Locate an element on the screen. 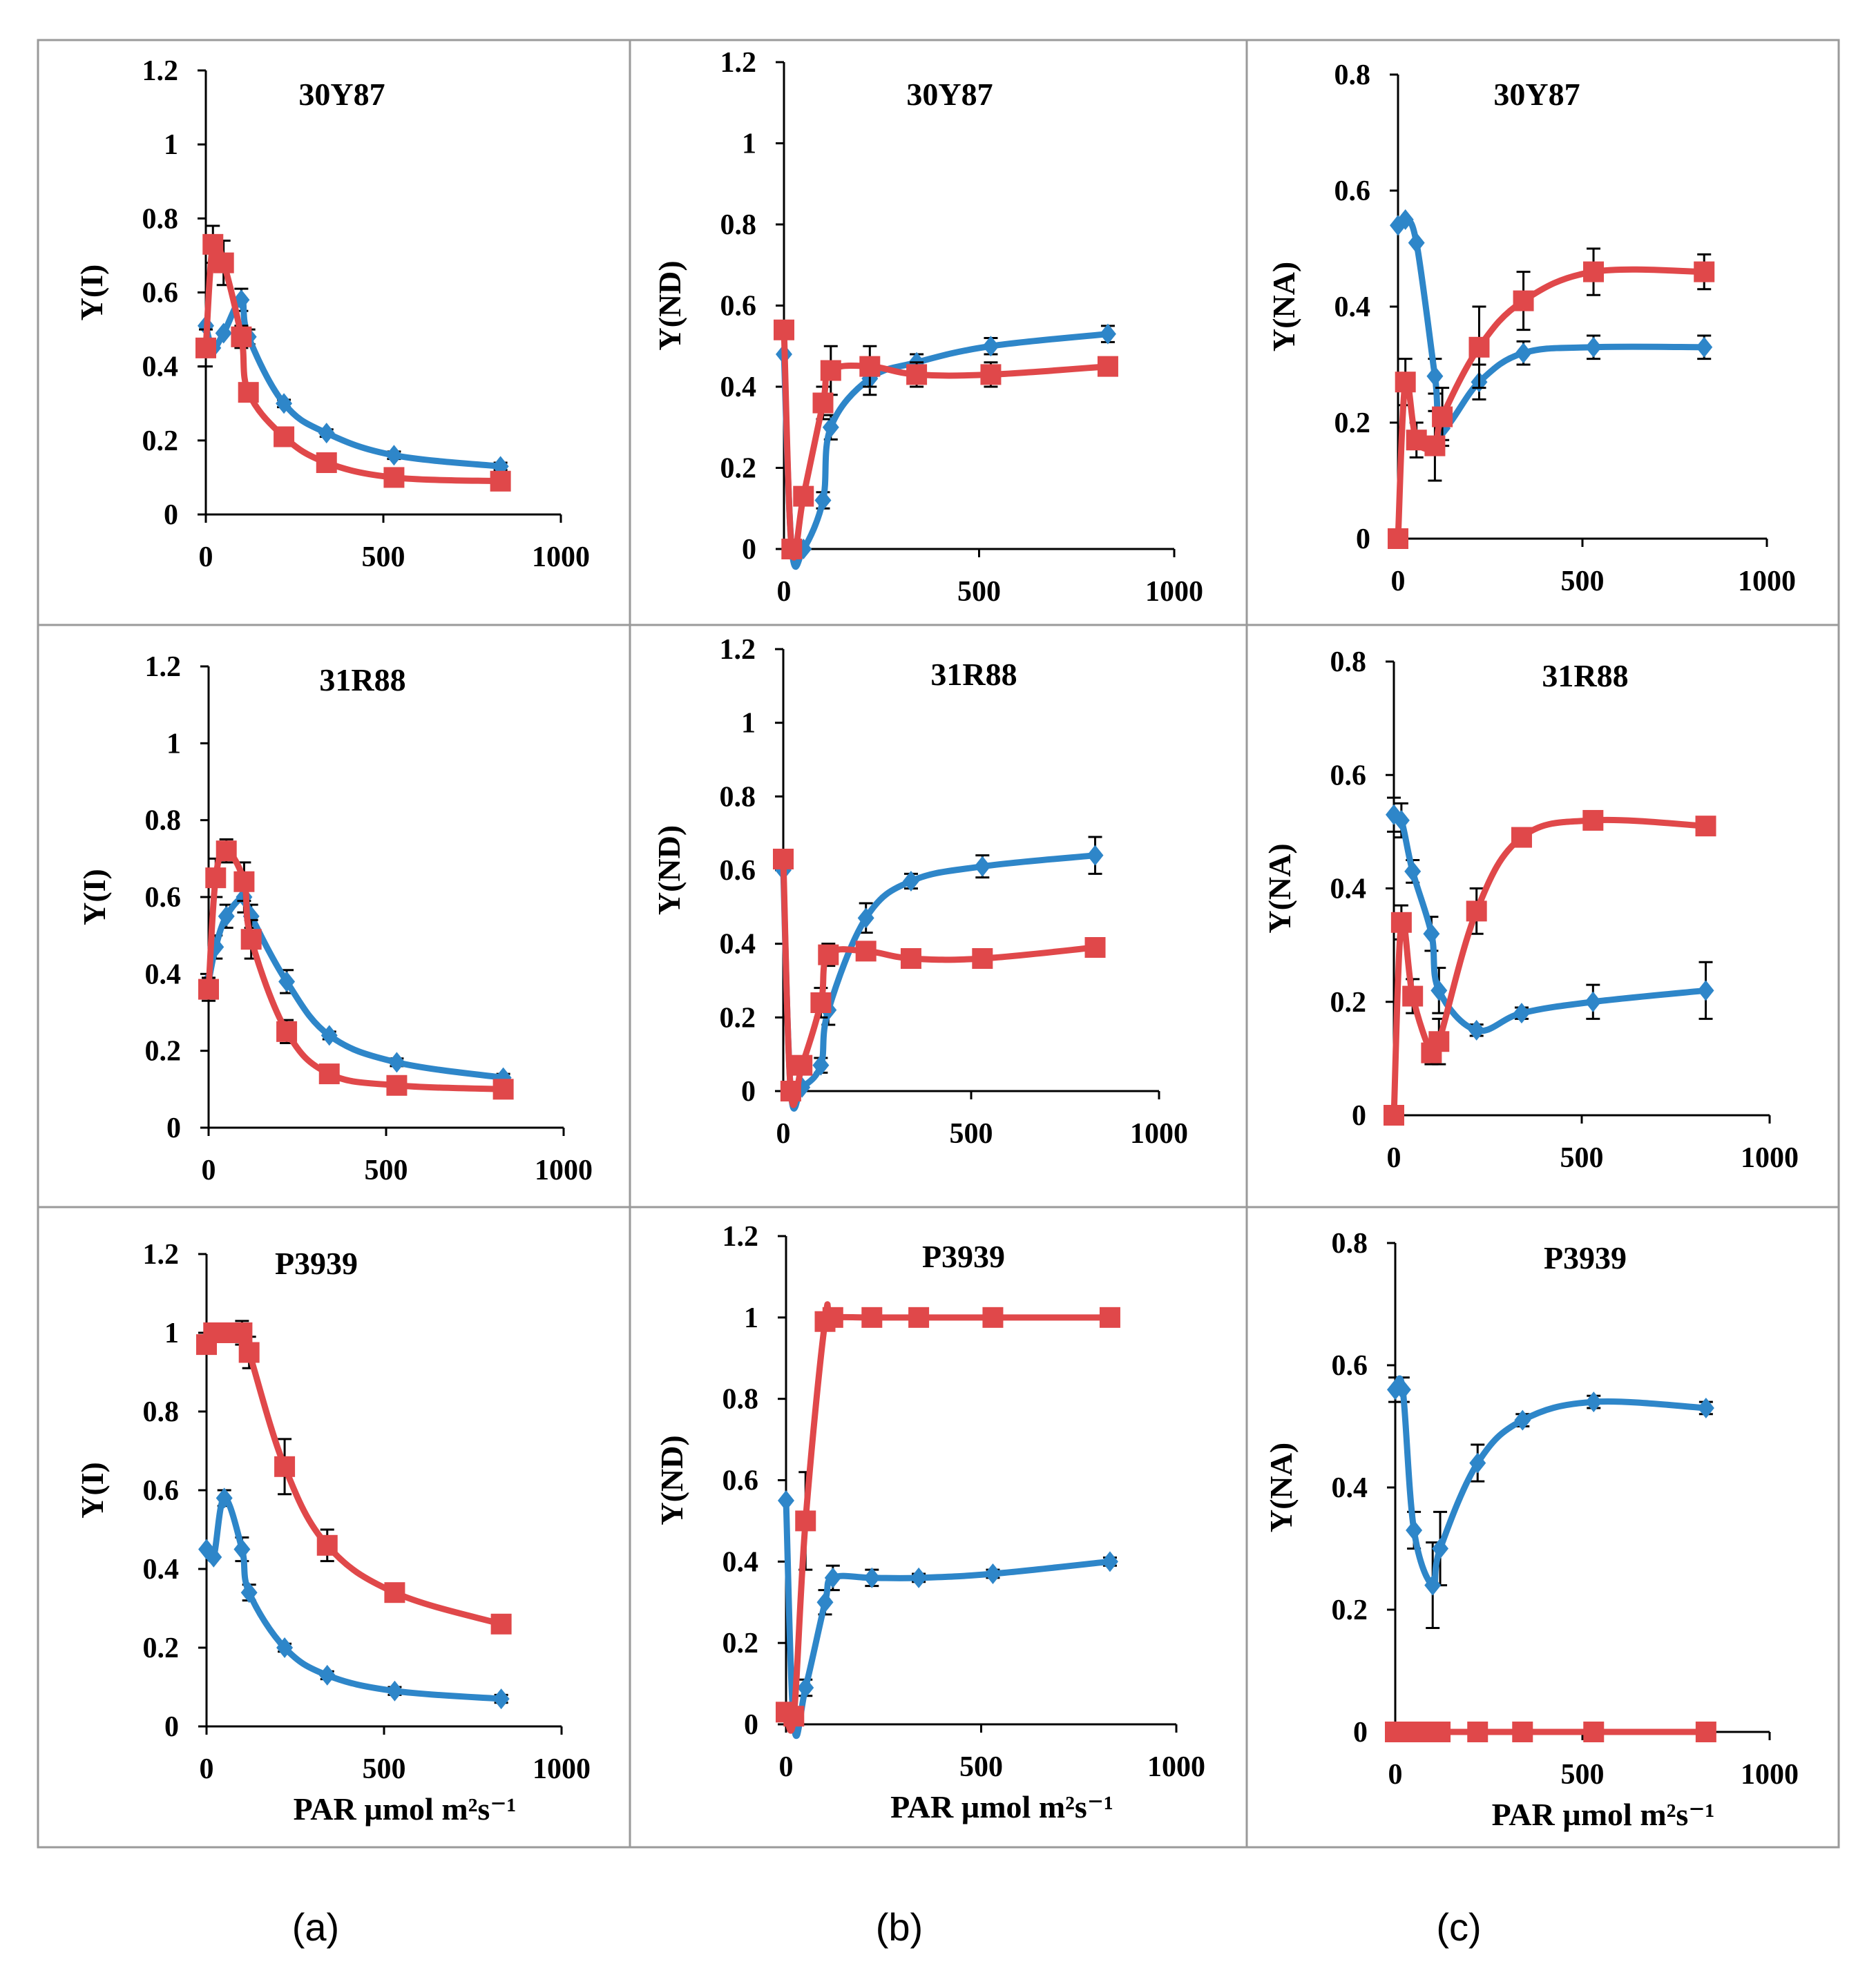 The height and width of the screenshot is (1975, 1876). chart-title: P3939 is located at coordinates (1585, 1257).